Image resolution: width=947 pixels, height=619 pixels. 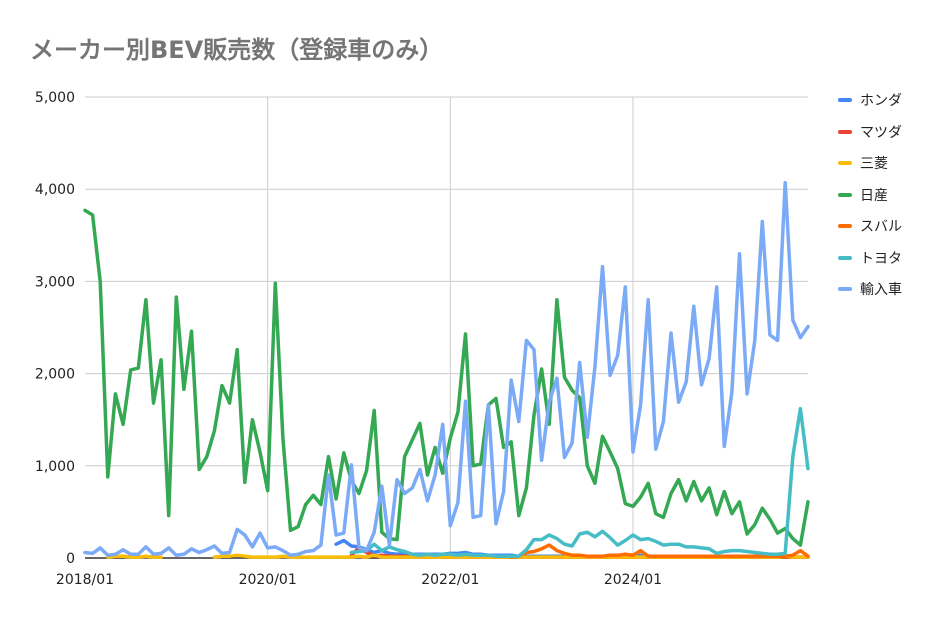 What do you see at coordinates (55, 375) in the screenshot?
I see `y-tick-label: 2,000` at bounding box center [55, 375].